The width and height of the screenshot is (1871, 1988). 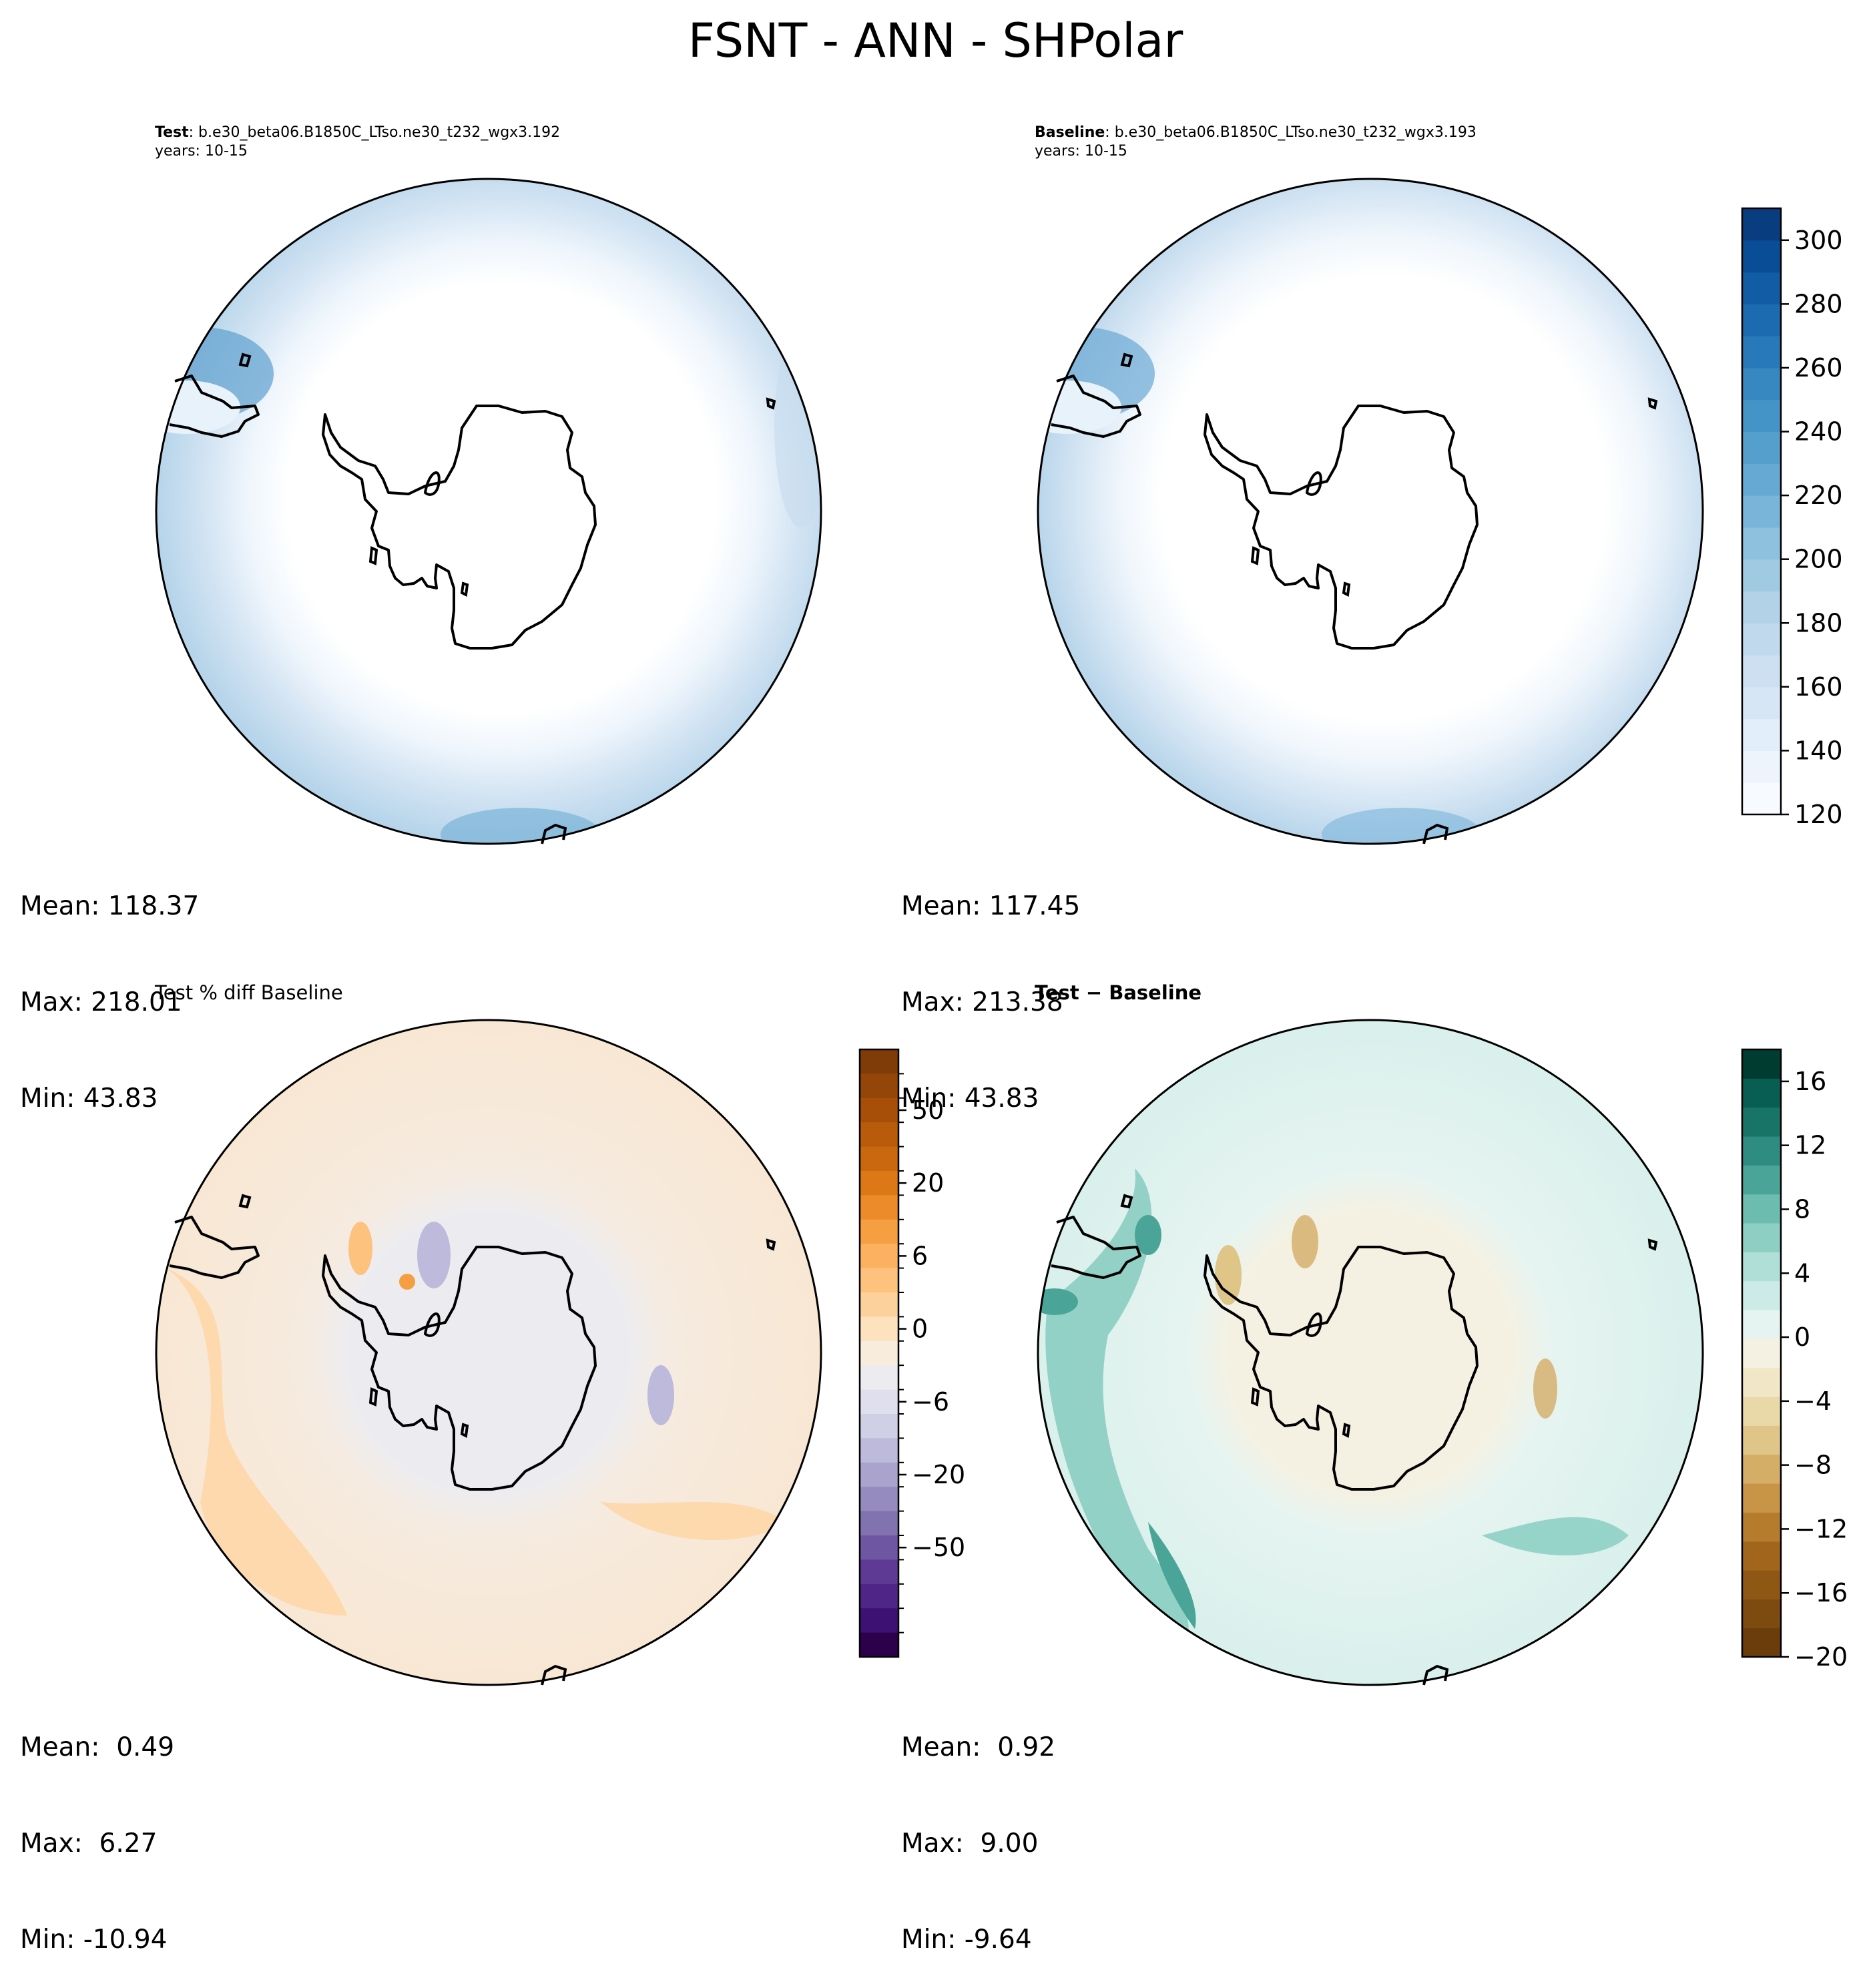 I want to click on pctdiff-stats: Mean: 0.49 Max: 6.27 Min: -10.94, so click(x=97, y=1828).